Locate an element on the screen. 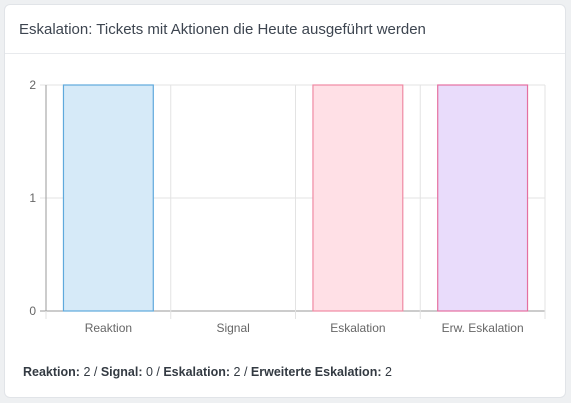 The image size is (571, 403). summary-value-eskalation: 2 is located at coordinates (237, 372).